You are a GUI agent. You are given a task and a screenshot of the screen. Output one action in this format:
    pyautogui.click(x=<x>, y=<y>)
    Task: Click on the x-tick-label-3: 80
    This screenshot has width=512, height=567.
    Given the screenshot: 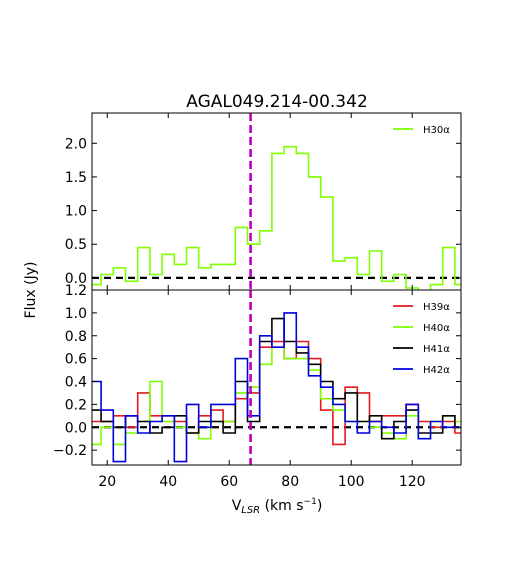 What is the action you would take?
    pyautogui.click(x=290, y=482)
    